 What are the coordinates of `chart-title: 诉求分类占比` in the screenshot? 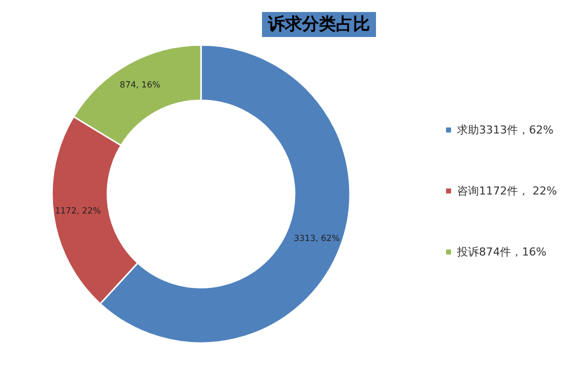 It's located at (318, 24).